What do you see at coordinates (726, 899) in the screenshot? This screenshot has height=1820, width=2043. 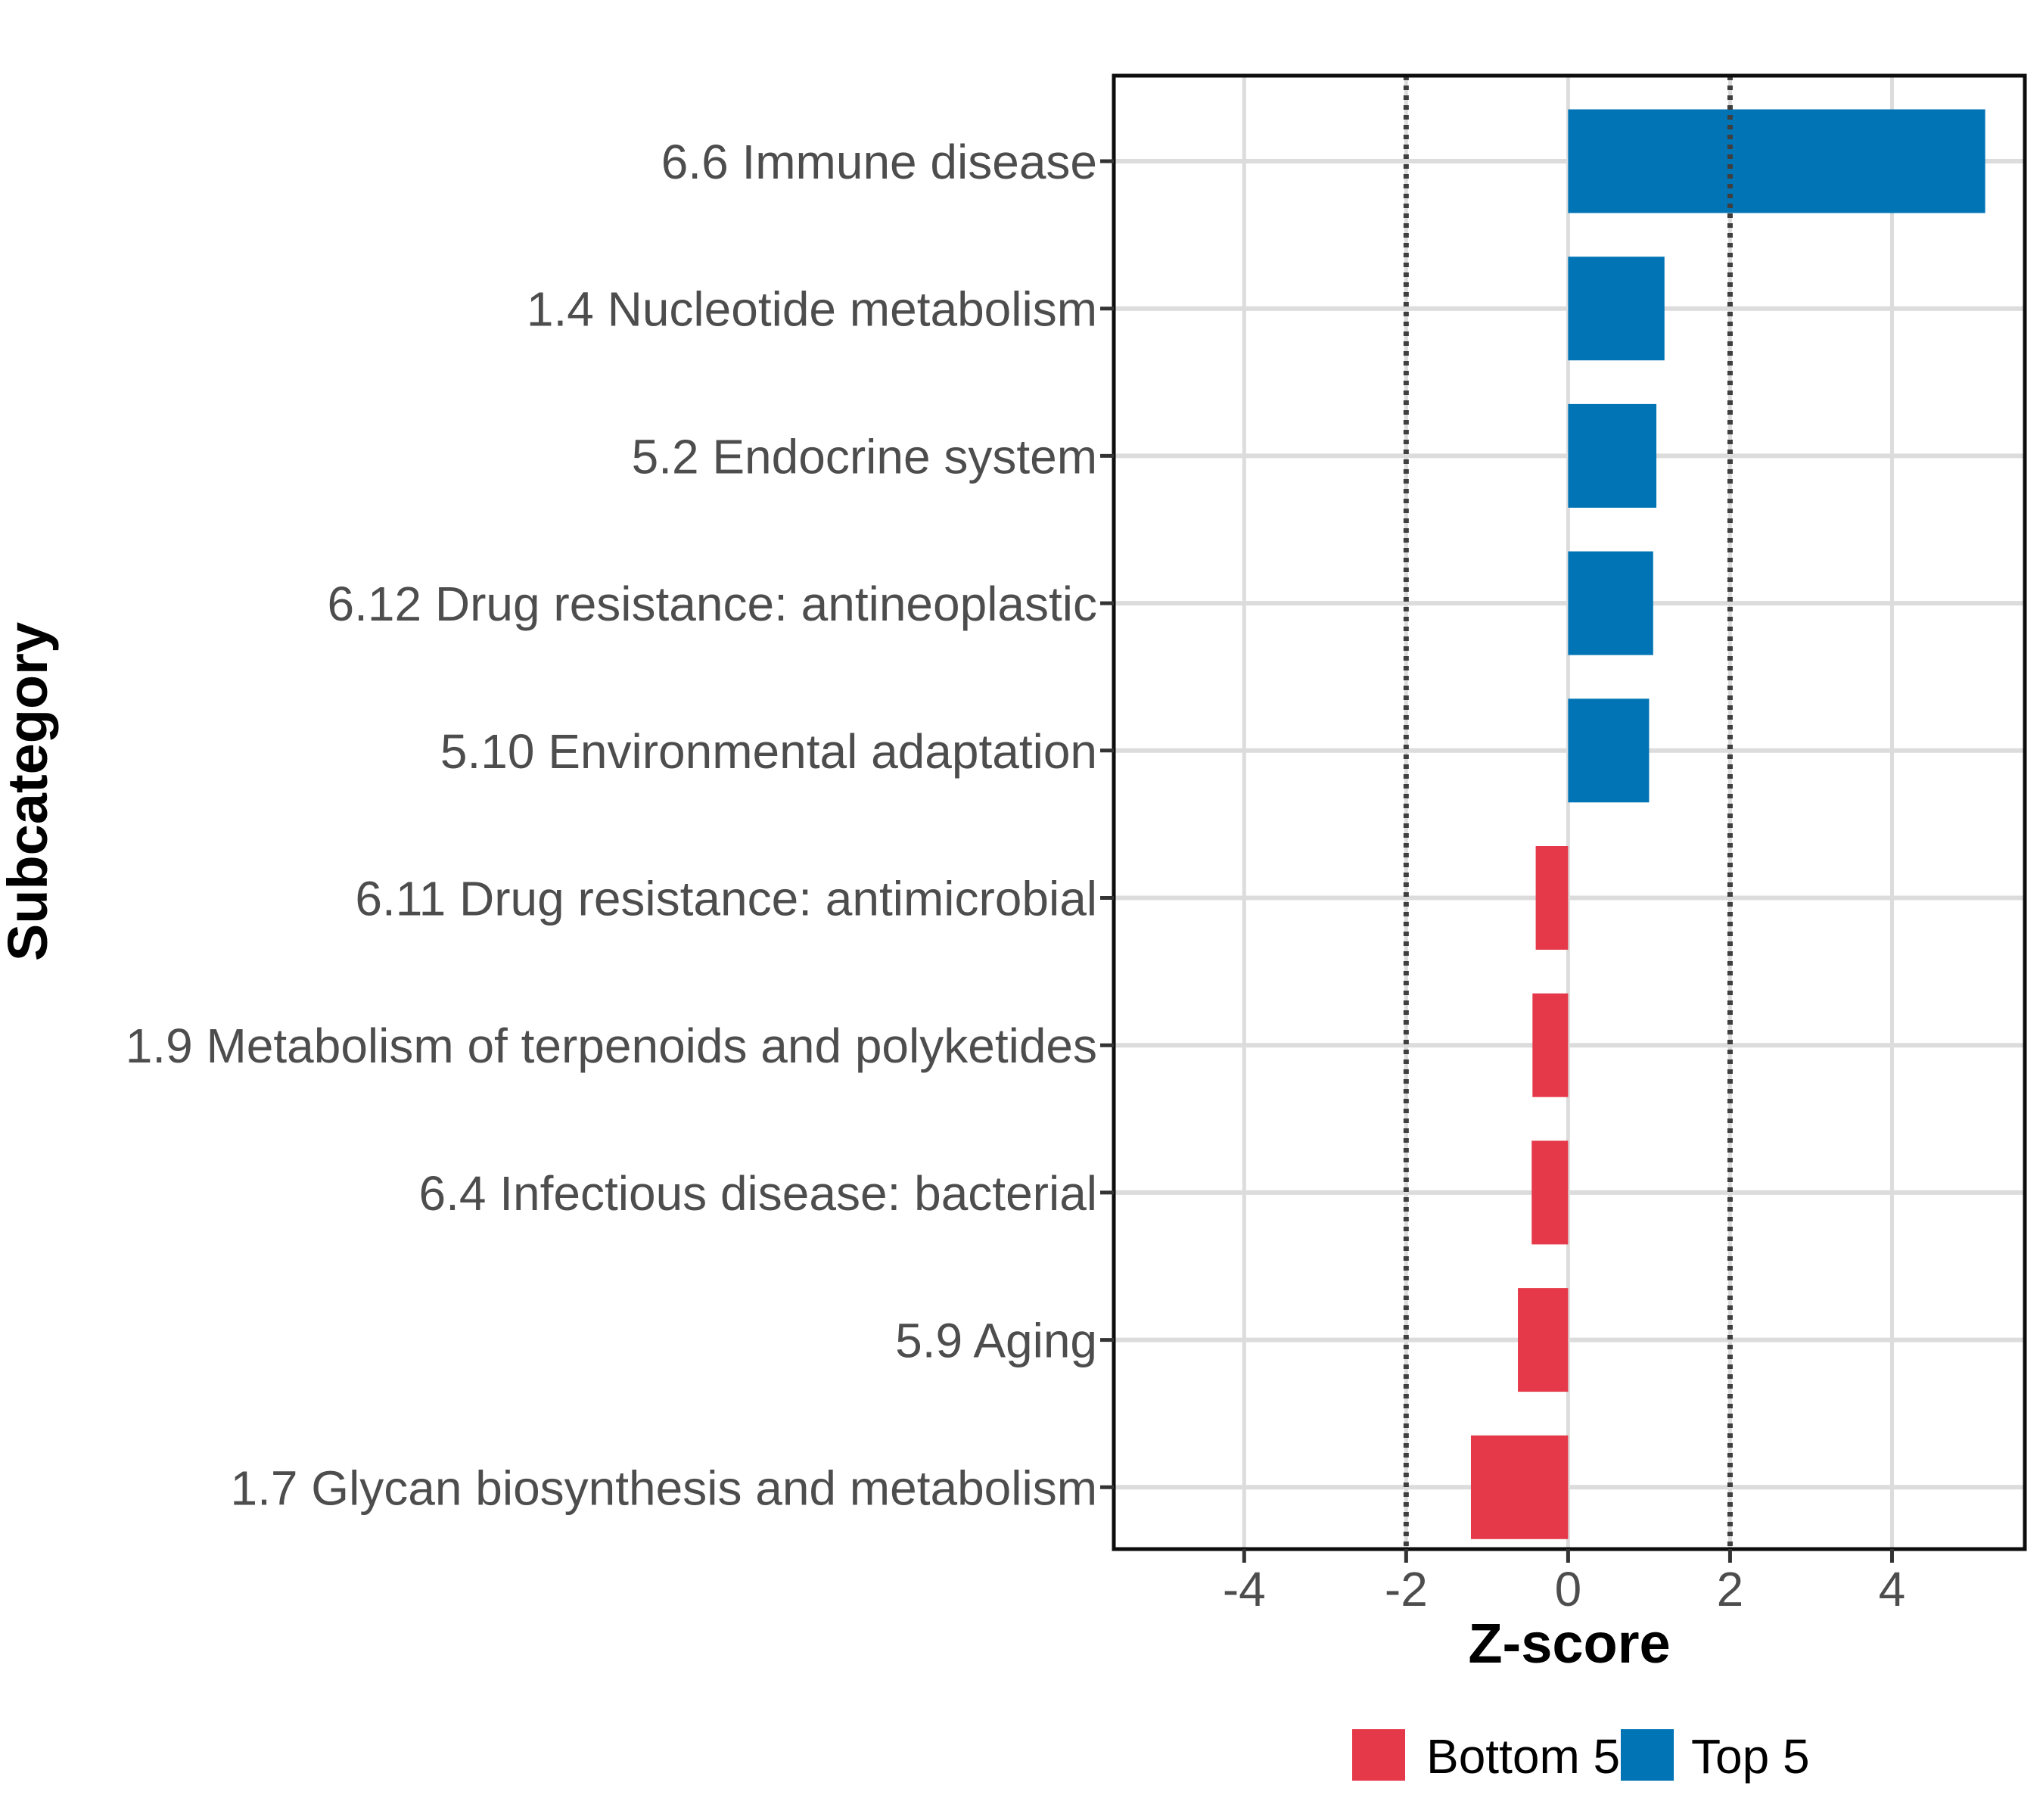 I see `y-tick-label: 6.11 Drug resistance: antimicrobial` at bounding box center [726, 899].